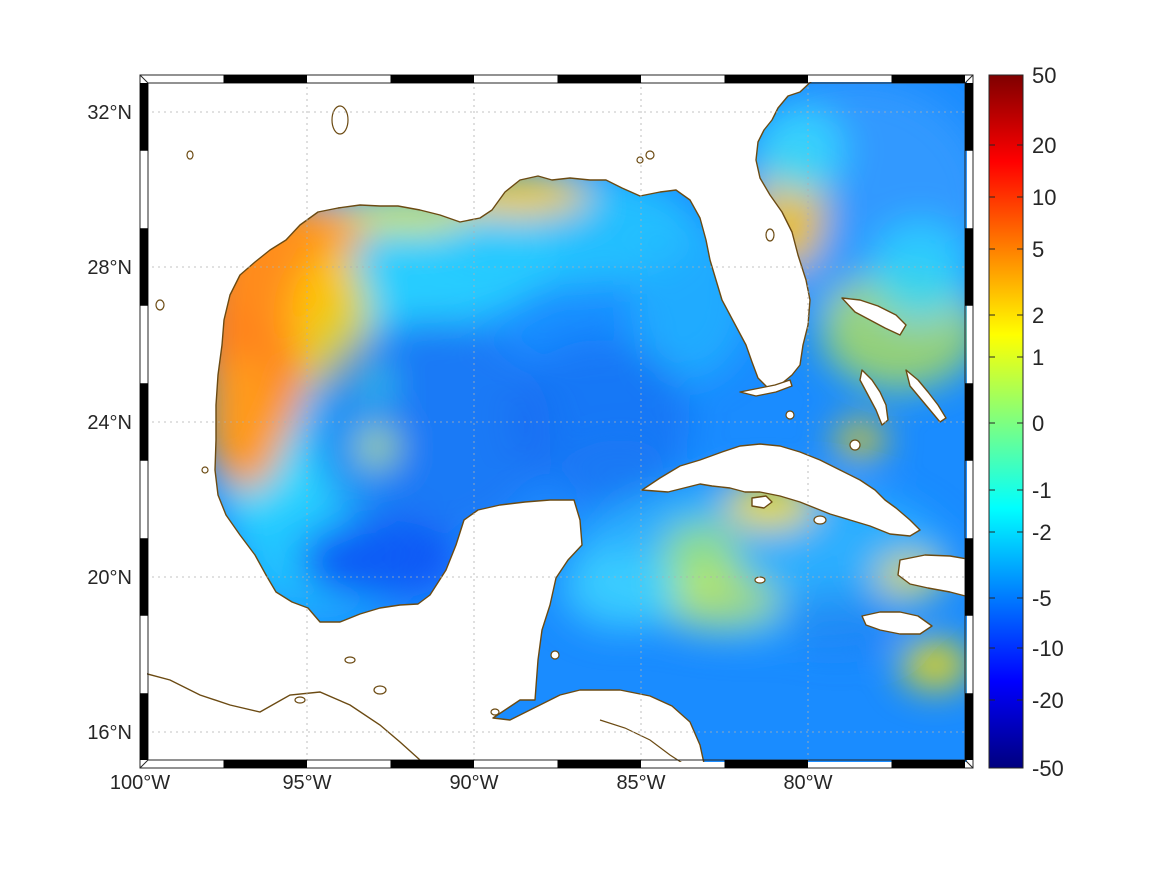 The image size is (1167, 875). What do you see at coordinates (1038, 249) in the screenshot?
I see `colorbar-tick-label: 5` at bounding box center [1038, 249].